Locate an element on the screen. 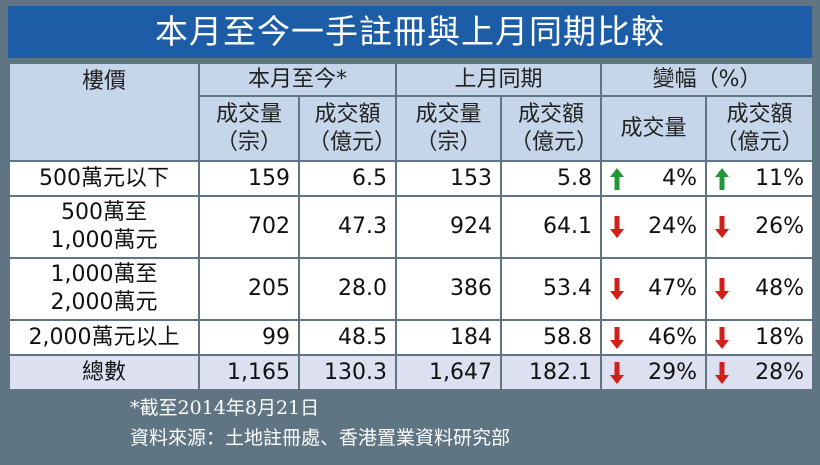  cell: 184 is located at coordinates (449, 337).